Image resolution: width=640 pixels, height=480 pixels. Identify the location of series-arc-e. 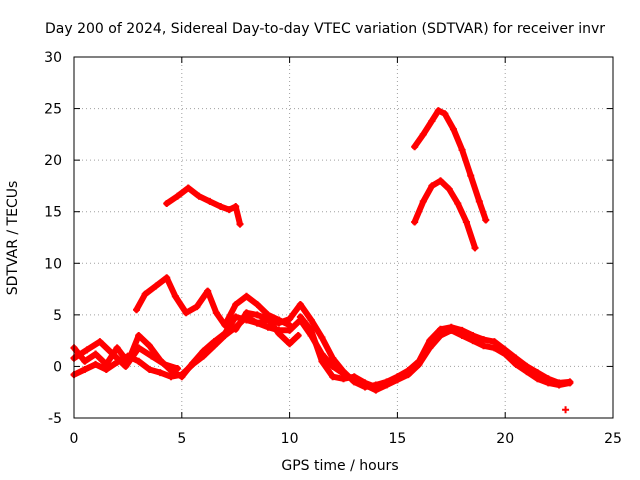
(322, 346).